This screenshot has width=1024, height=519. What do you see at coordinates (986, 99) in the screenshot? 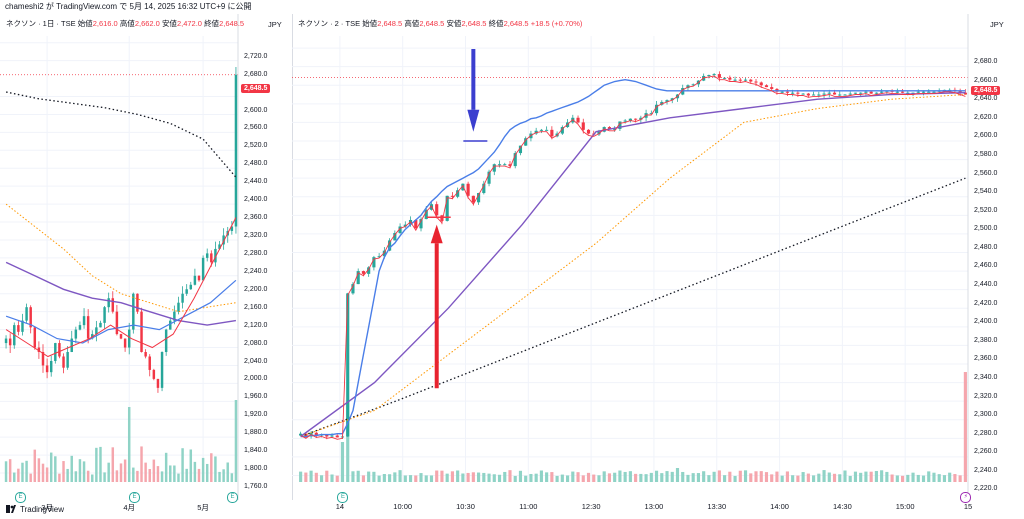
I see `y-tick-label: 2,640.0` at bounding box center [986, 99].